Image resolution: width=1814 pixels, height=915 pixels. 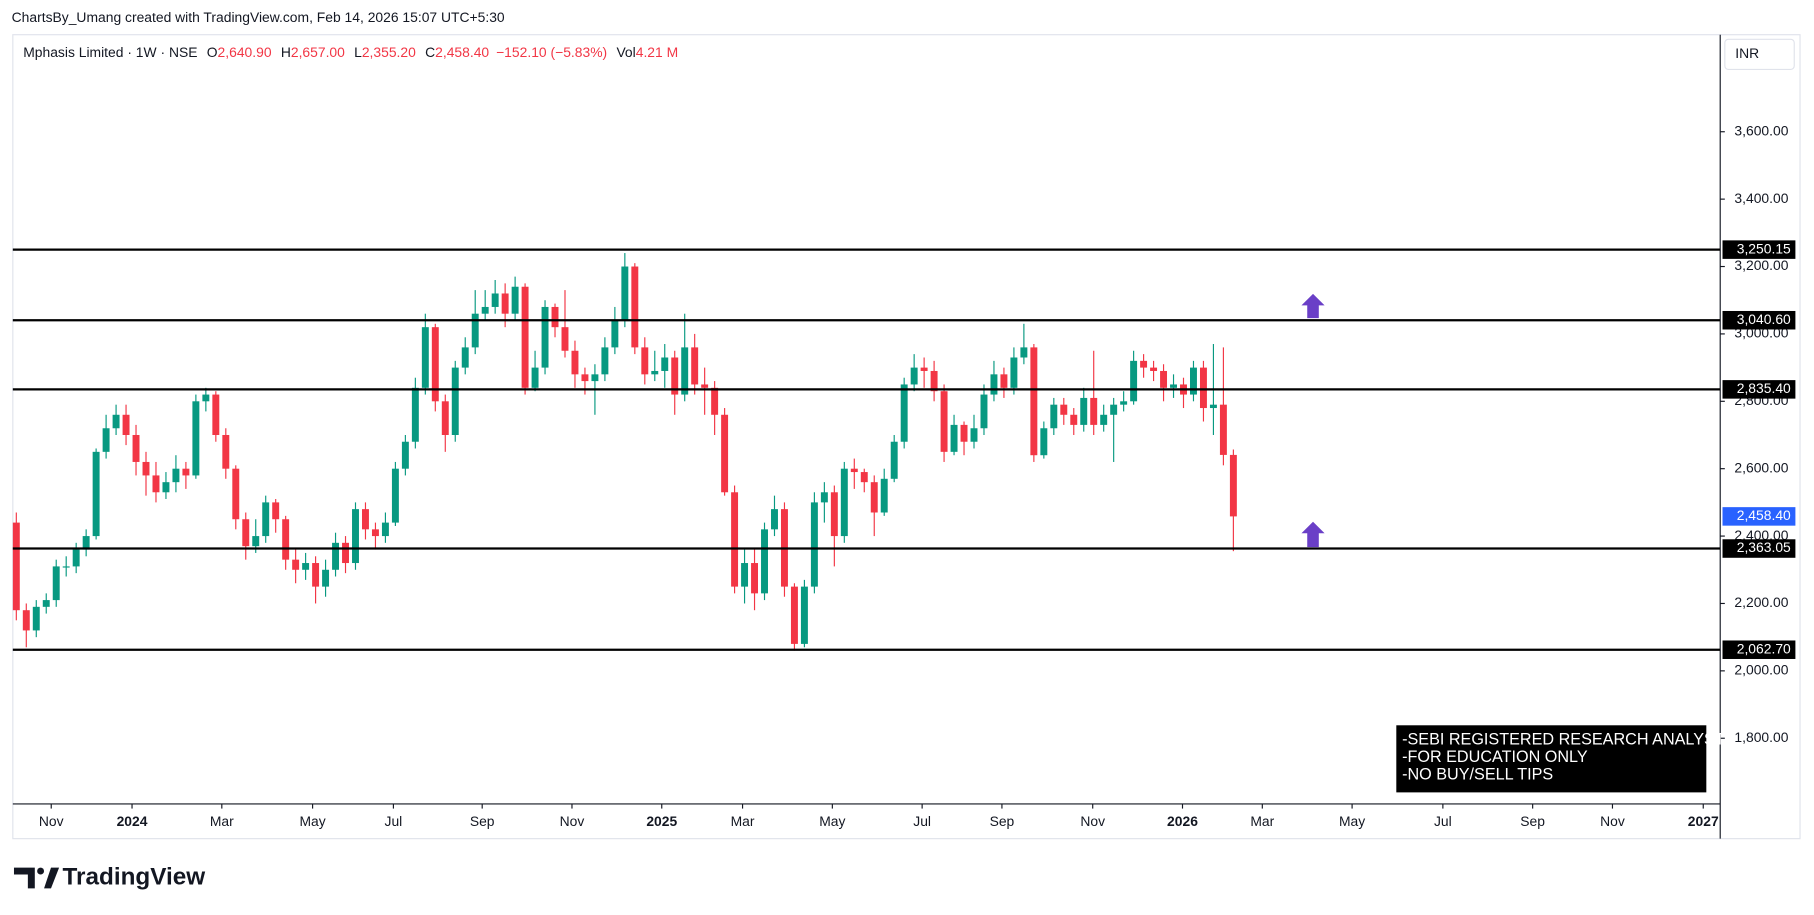 I want to click on y-tick-label: 2,400.00, so click(x=1761, y=535).